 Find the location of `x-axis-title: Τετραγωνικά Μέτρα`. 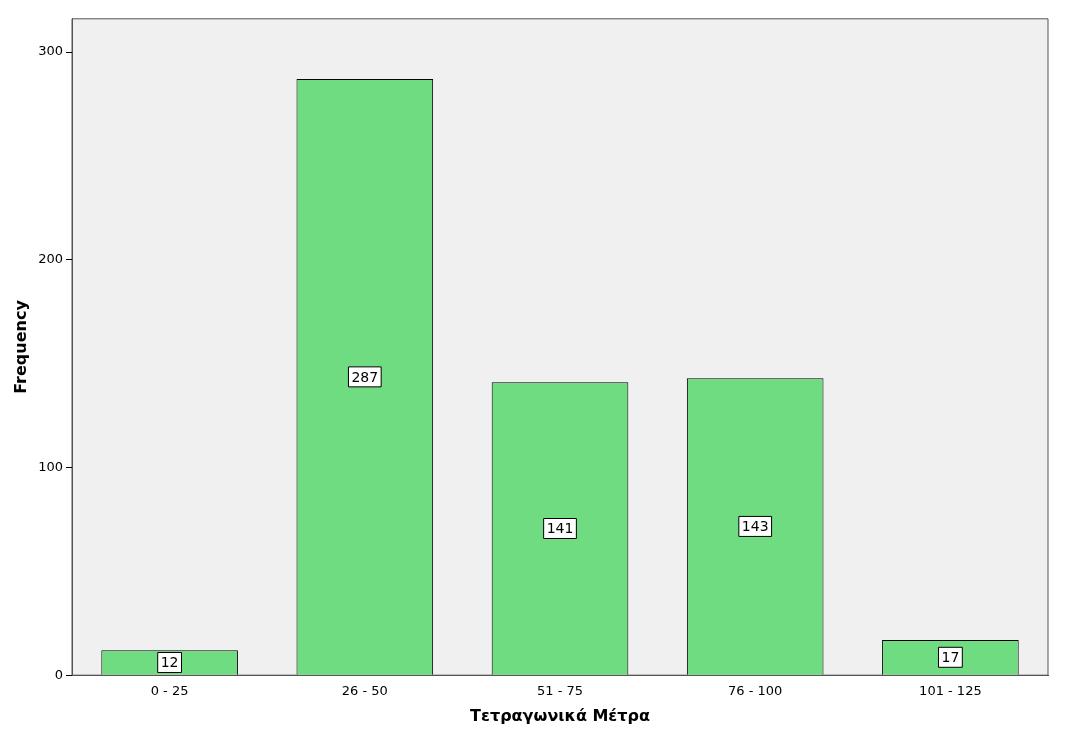

x-axis-title: Τετραγωνικά Μέτρα is located at coordinates (560, 715).